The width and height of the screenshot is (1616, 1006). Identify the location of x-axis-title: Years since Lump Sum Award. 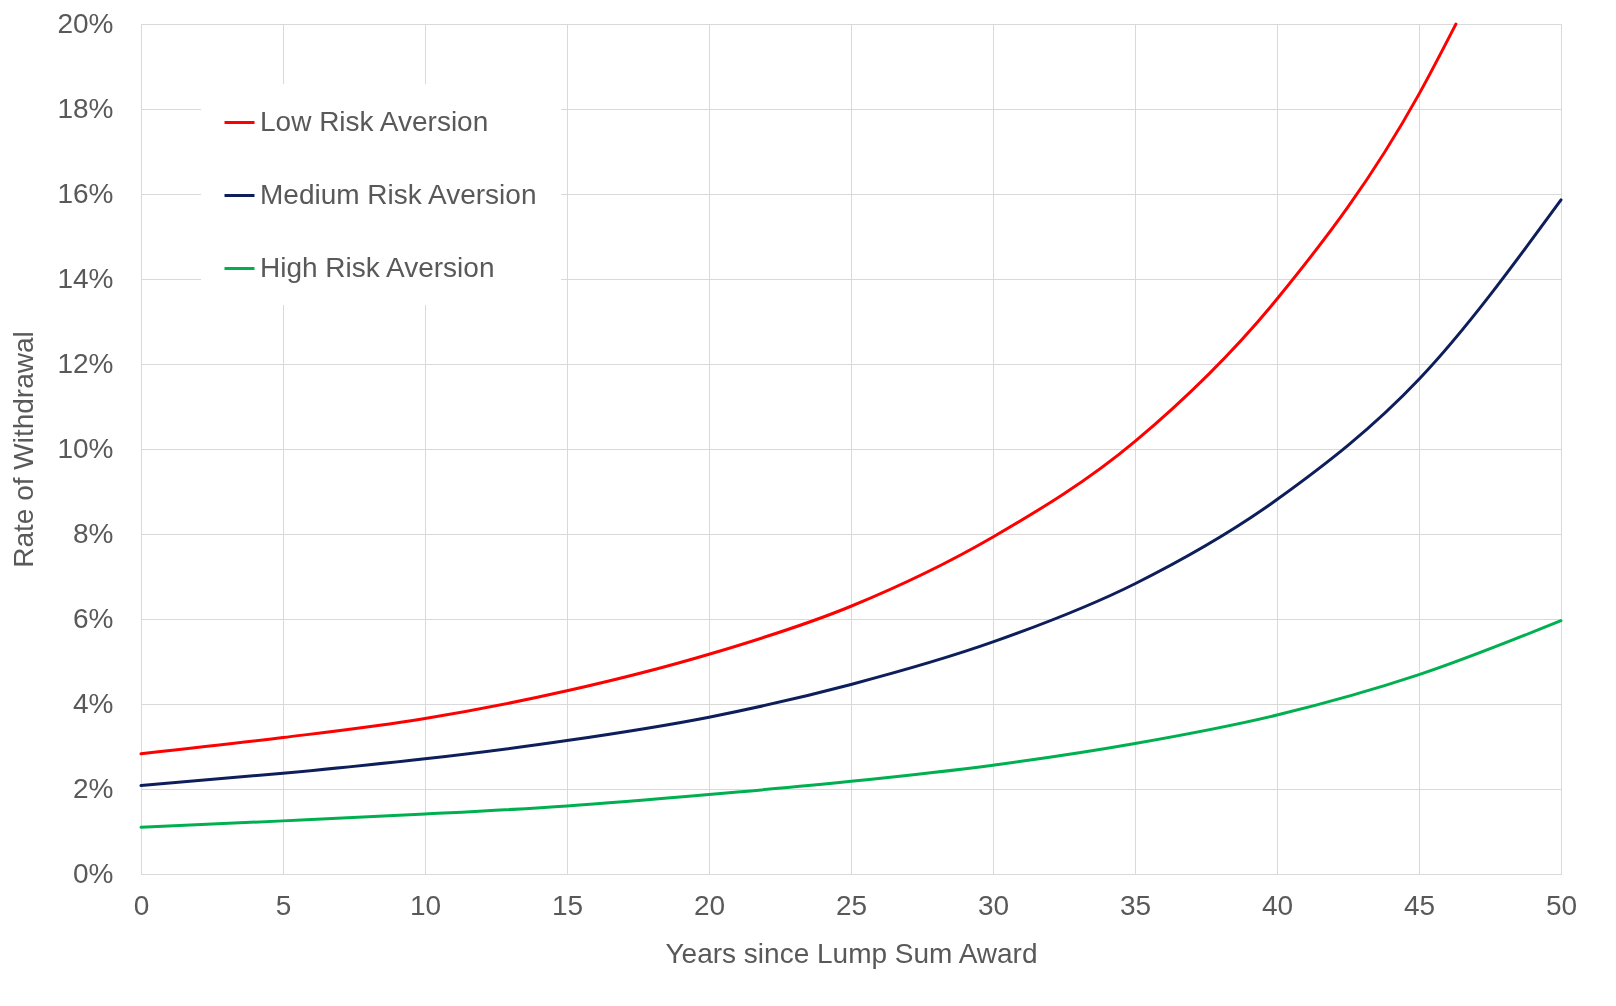
(851, 953).